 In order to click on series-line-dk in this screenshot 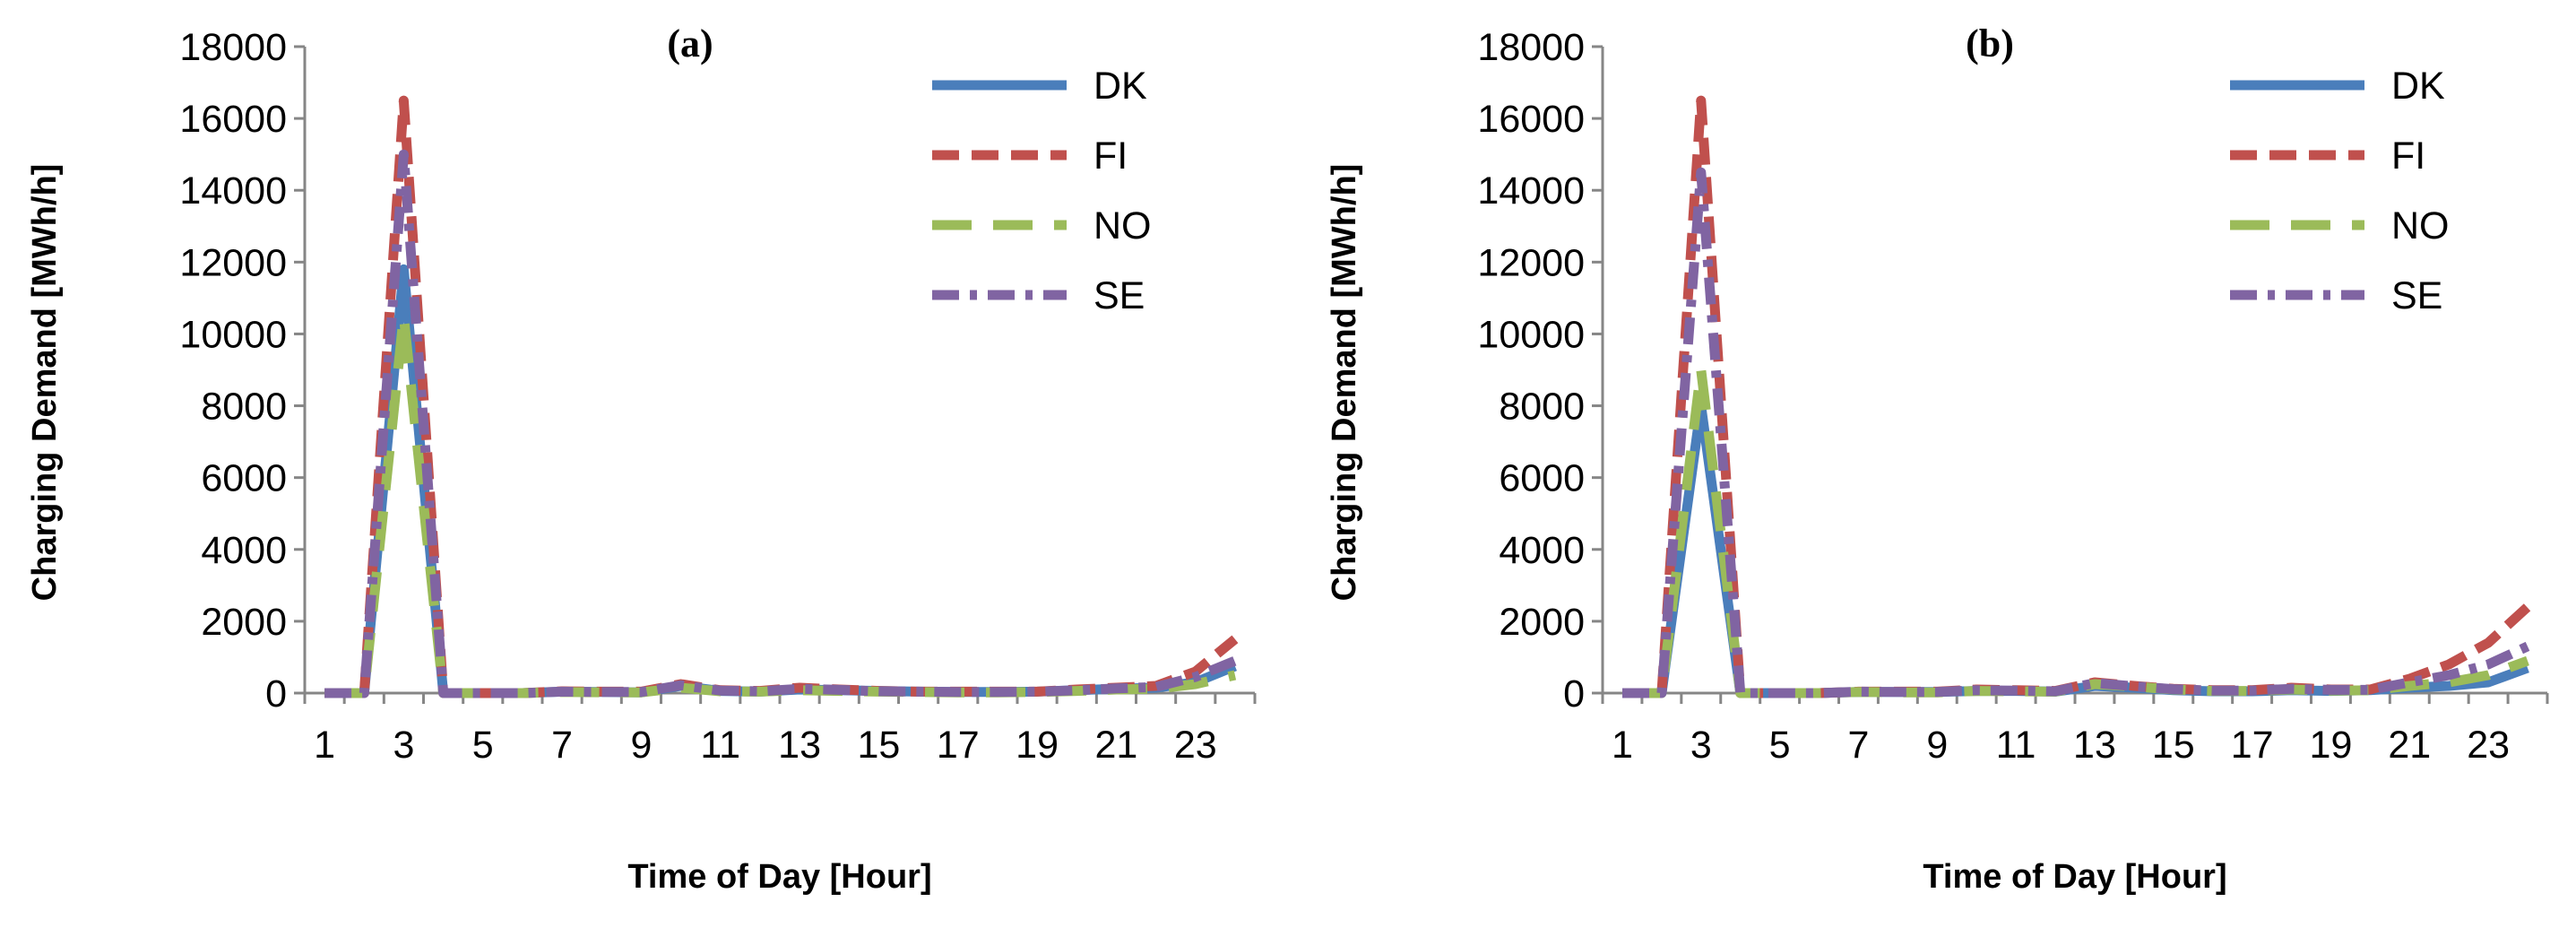, I will do `click(2075, 549)`.